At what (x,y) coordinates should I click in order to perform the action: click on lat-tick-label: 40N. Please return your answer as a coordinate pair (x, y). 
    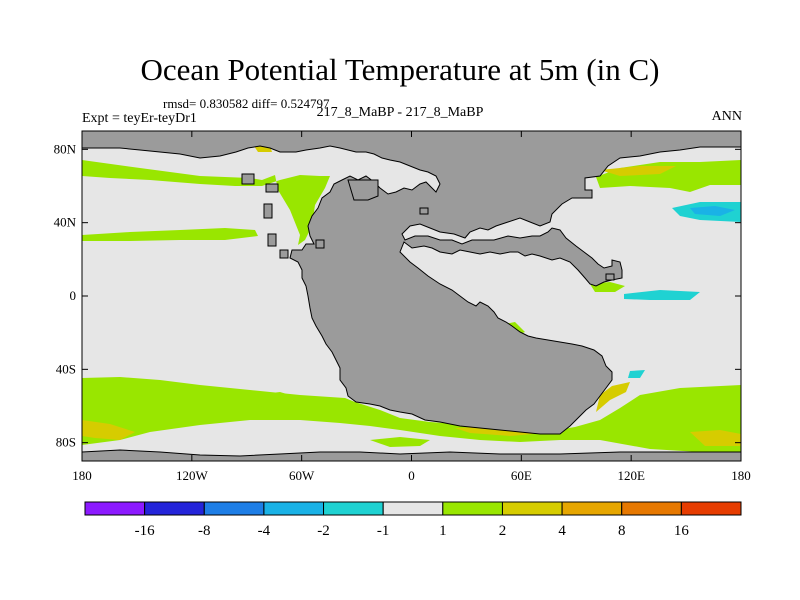
    Looking at the image, I should click on (65, 222).